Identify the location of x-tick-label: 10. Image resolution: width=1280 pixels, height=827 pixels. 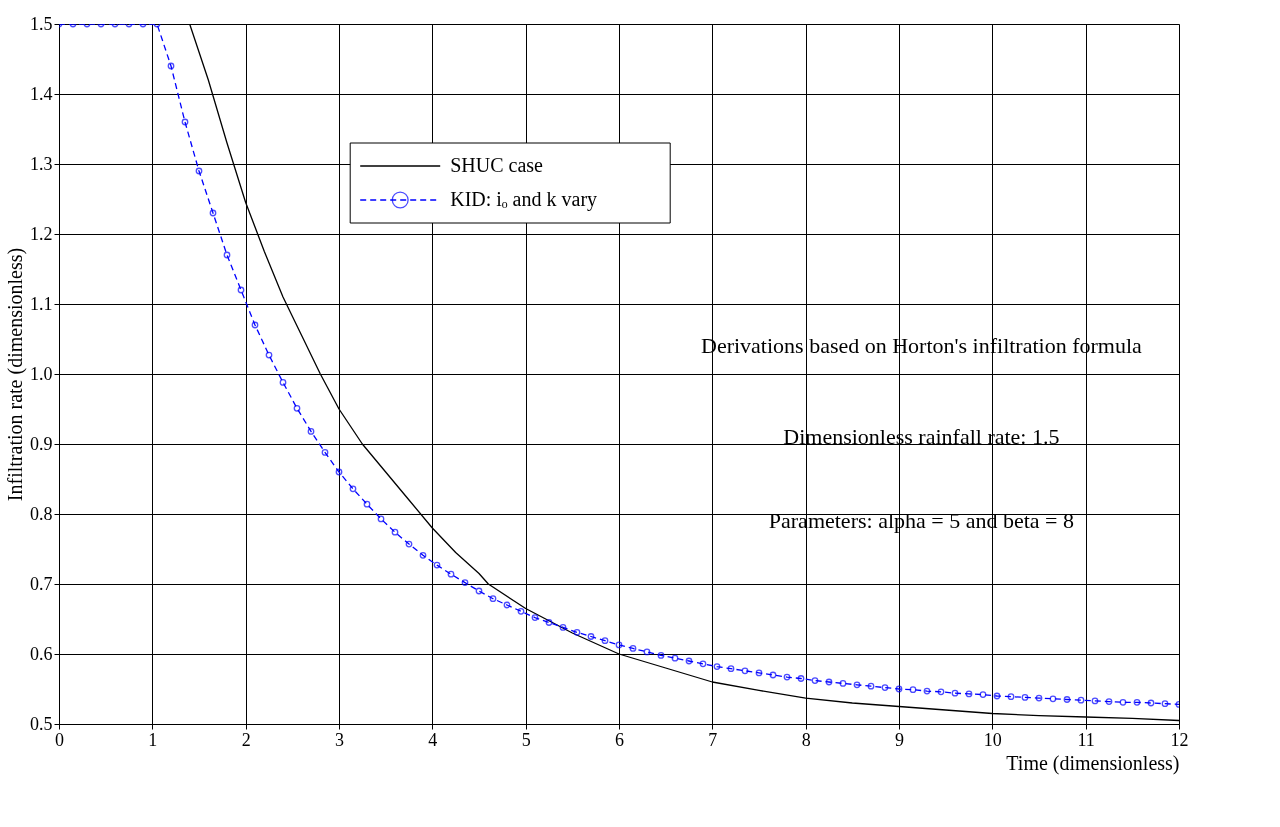
(992, 739).